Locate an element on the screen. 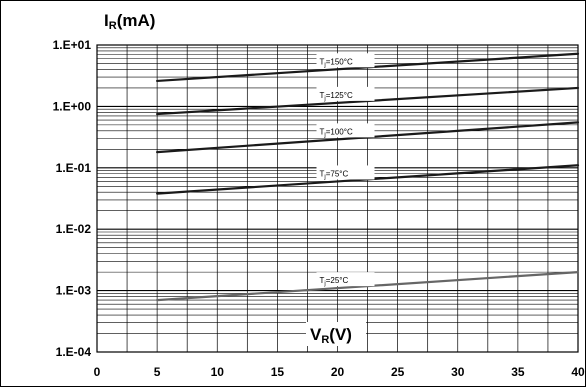 The image size is (586, 387). x-tick-label: 20 is located at coordinates (338, 372).